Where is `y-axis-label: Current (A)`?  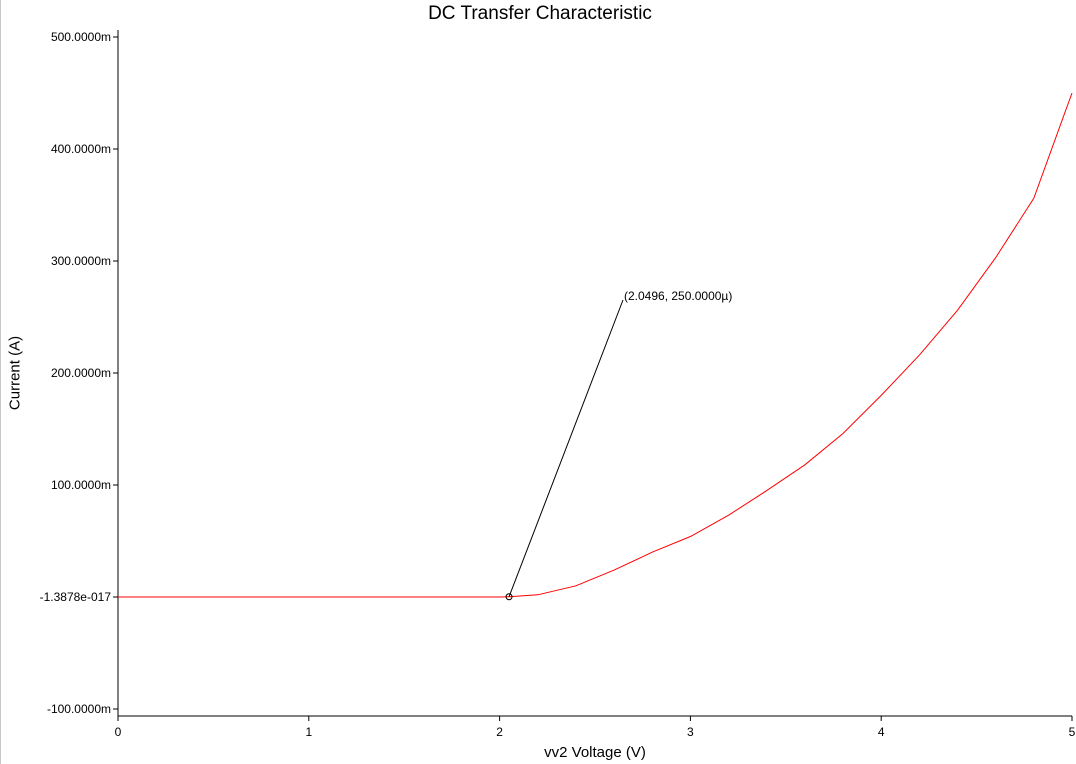
y-axis-label: Current (A) is located at coordinates (15, 373).